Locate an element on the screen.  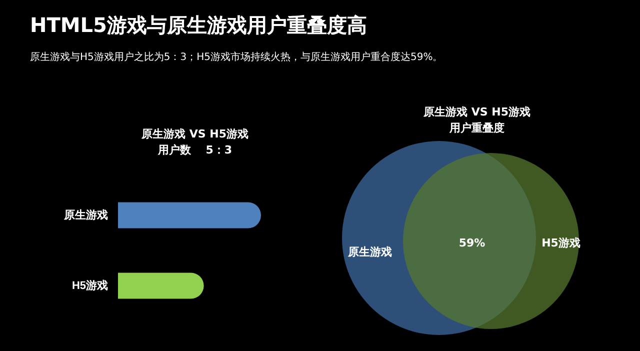
chart-subtitle: 用户数 5：3 is located at coordinates (194, 150).